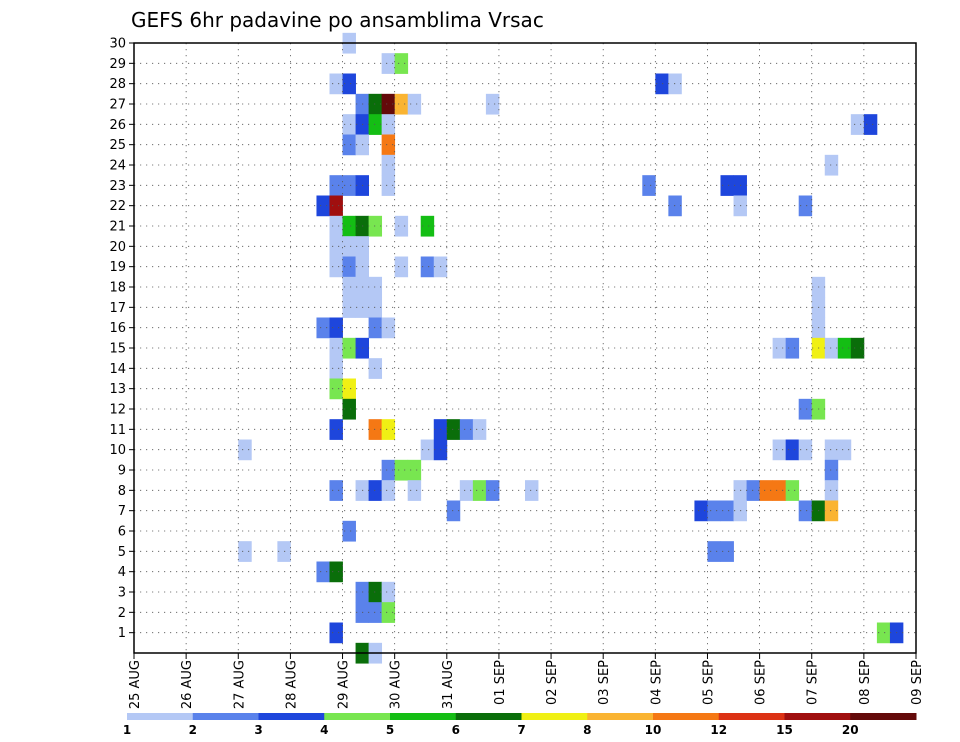  I want to click on x-tick-label: 05 SEP, so click(708, 682).